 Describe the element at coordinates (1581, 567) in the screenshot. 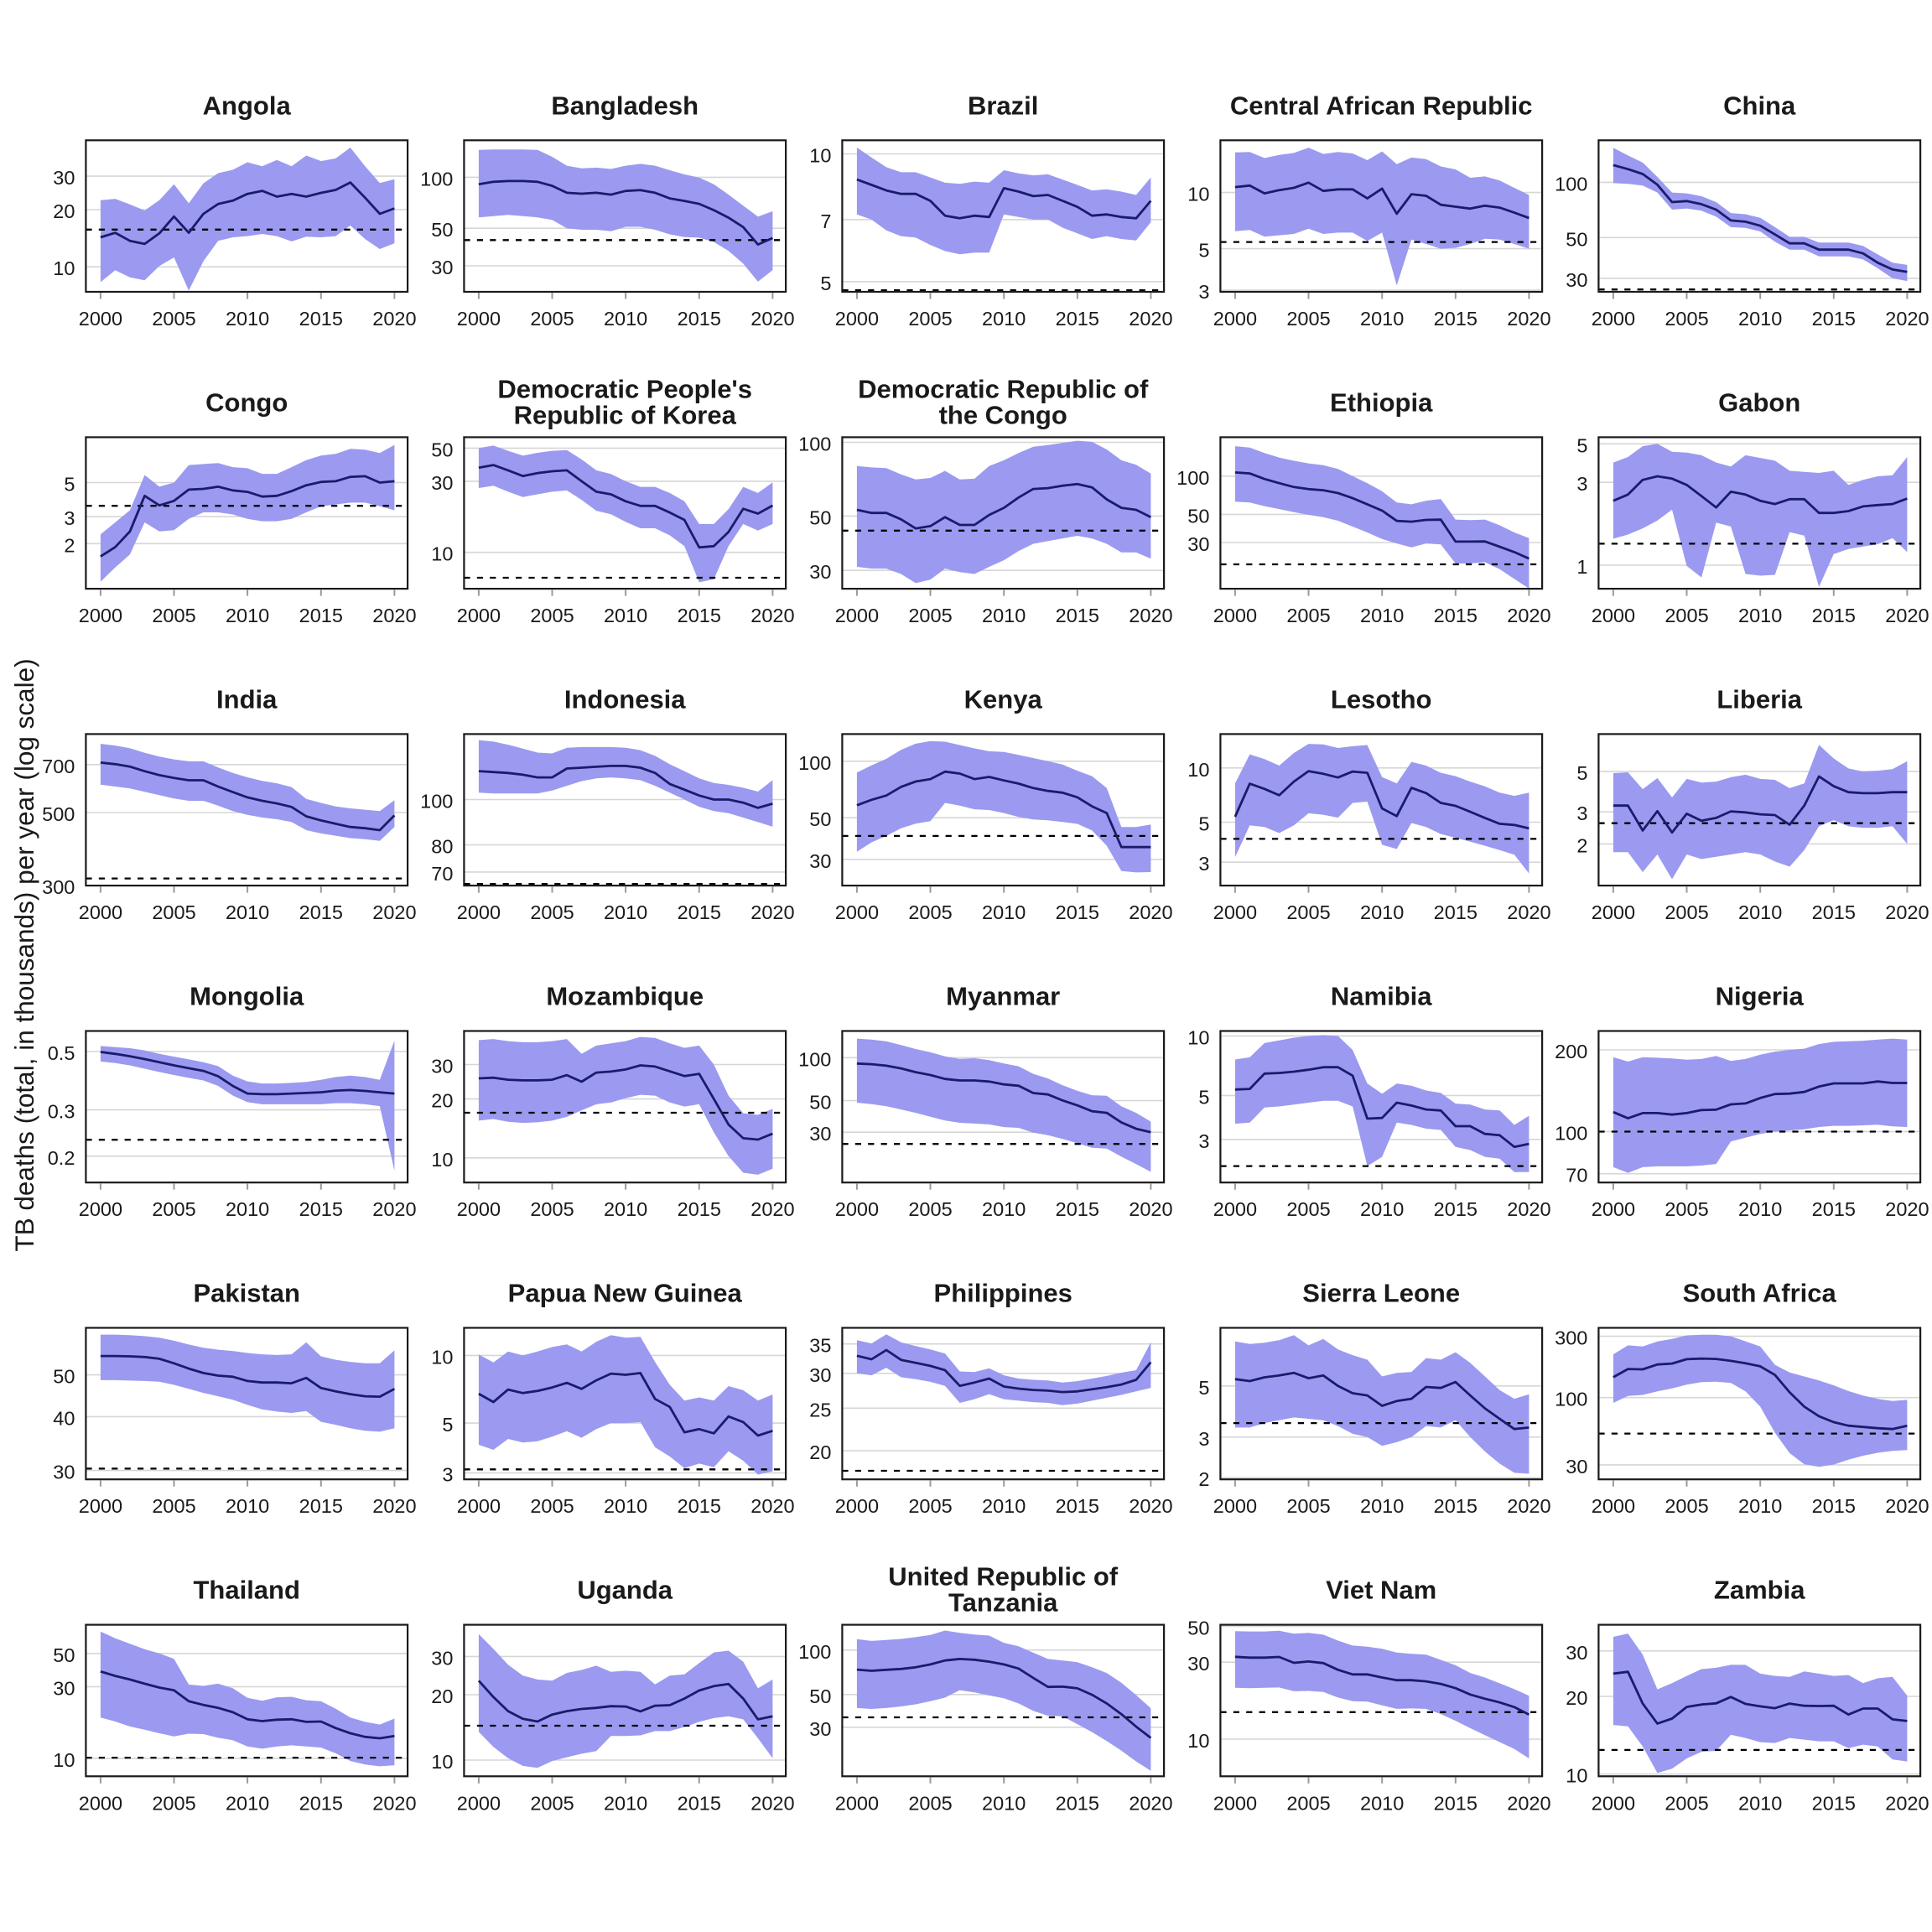

I see `svg-text: 1` at that location.